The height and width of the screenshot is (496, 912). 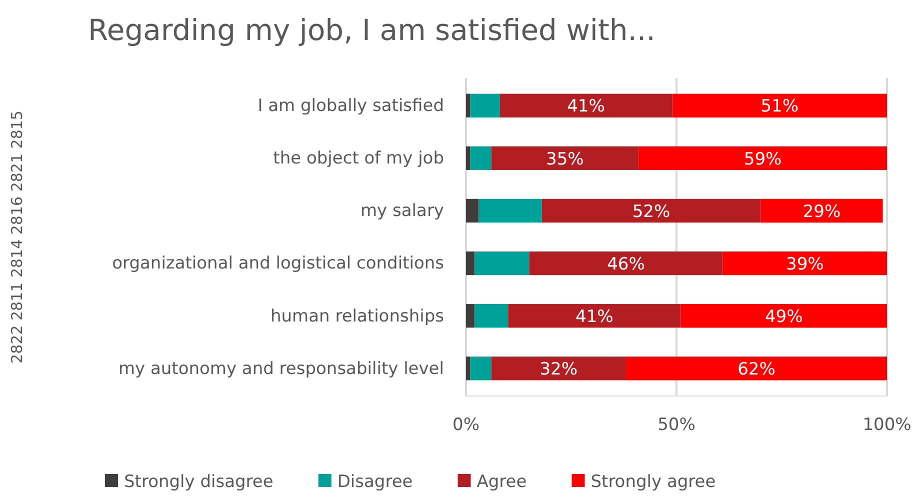 I want to click on x-tick-label: 100%, so click(x=887, y=425).